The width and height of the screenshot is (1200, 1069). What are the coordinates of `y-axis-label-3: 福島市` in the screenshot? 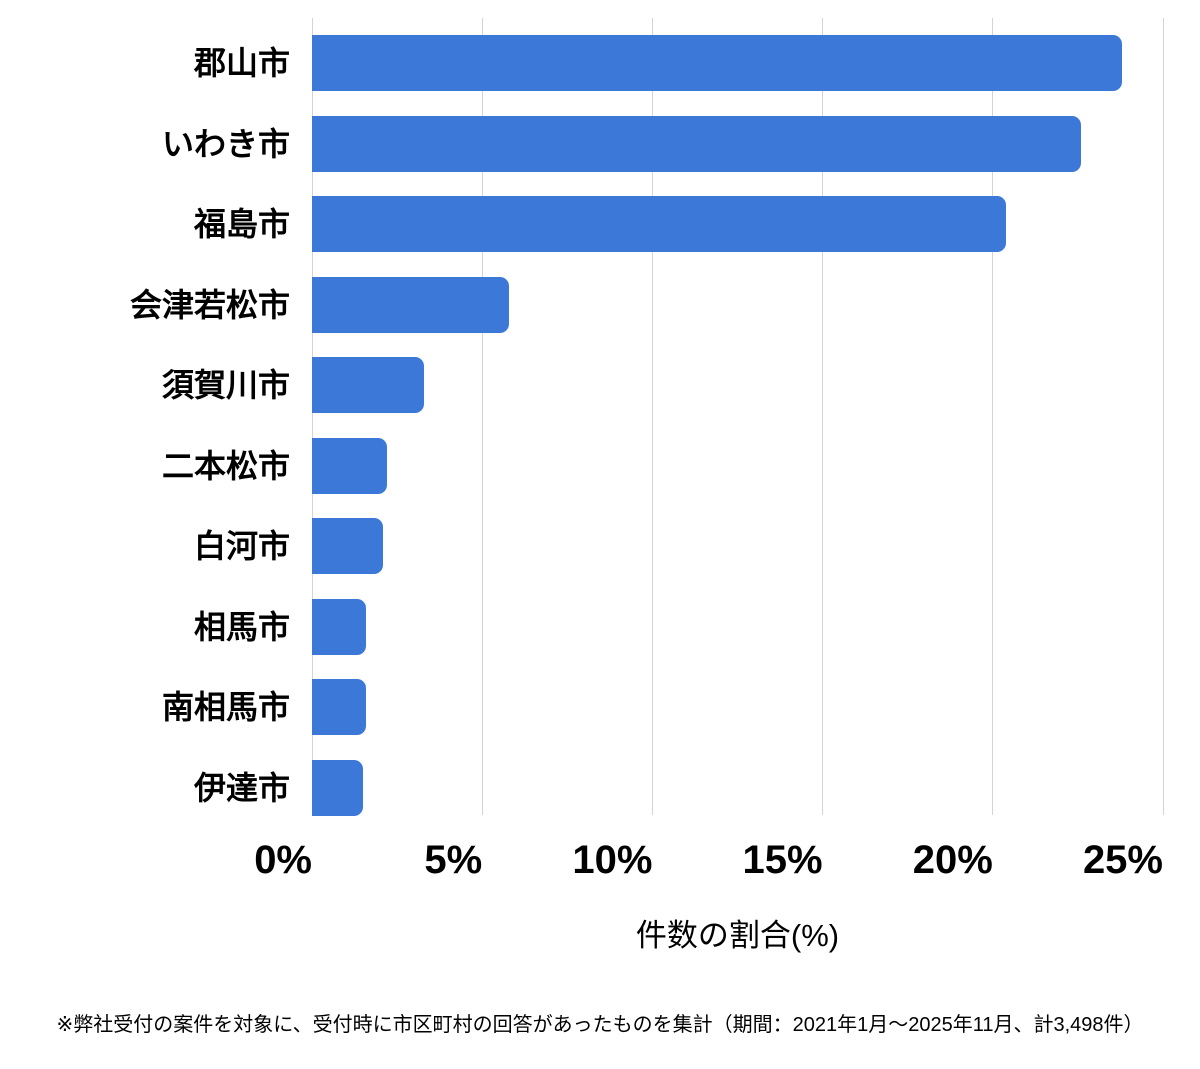 It's located at (241, 224).